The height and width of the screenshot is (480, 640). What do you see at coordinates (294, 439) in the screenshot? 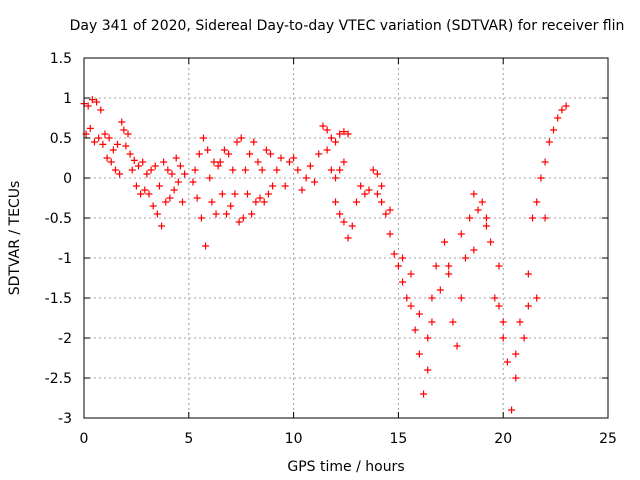
I see `x-tick-label: 10` at bounding box center [294, 439].